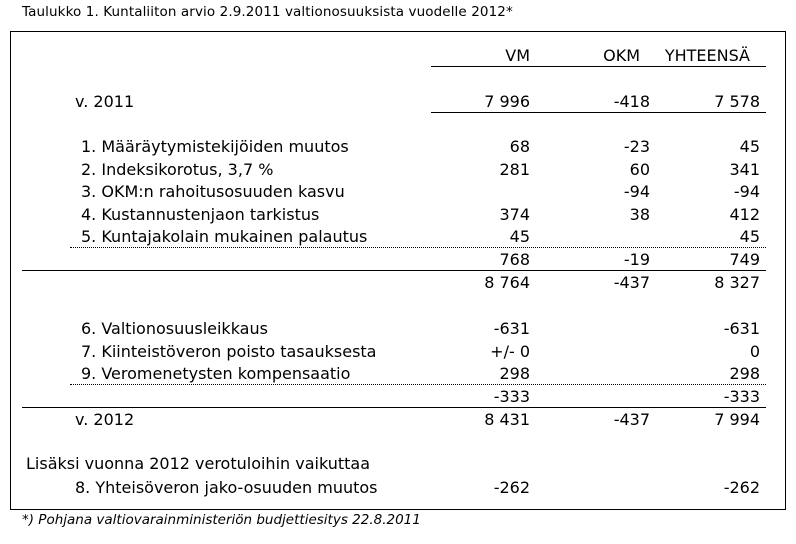  Describe the element at coordinates (510, 351) in the screenshot. I see `row-vm: +/- 0` at that location.